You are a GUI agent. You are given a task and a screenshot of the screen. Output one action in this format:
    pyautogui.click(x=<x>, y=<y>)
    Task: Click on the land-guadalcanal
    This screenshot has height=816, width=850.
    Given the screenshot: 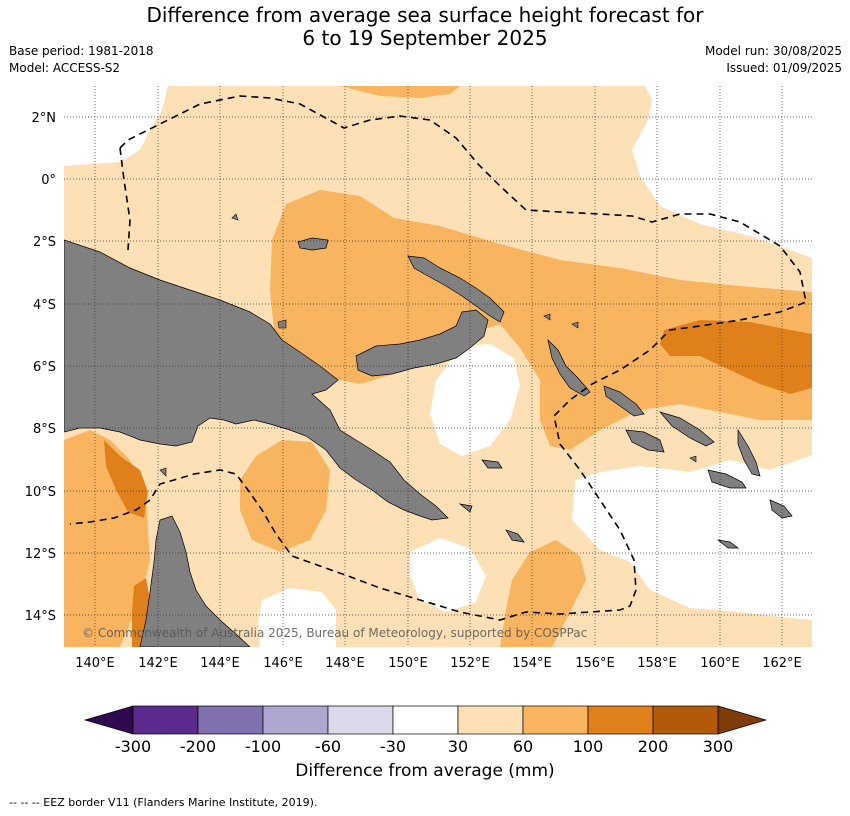 What is the action you would take?
    pyautogui.click(x=645, y=441)
    